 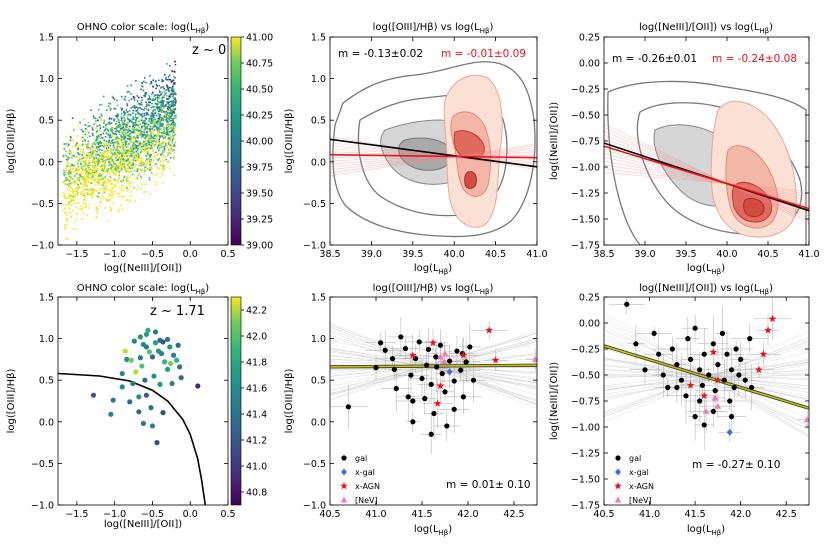 I want to click on panel-tm-ylabel: log([OIII]/Hβ), so click(x=289, y=140).